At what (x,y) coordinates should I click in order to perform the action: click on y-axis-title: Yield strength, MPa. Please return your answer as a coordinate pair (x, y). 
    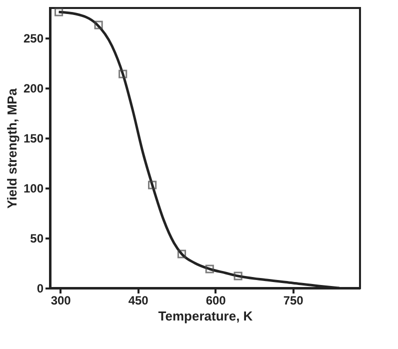
    Looking at the image, I should click on (12, 148).